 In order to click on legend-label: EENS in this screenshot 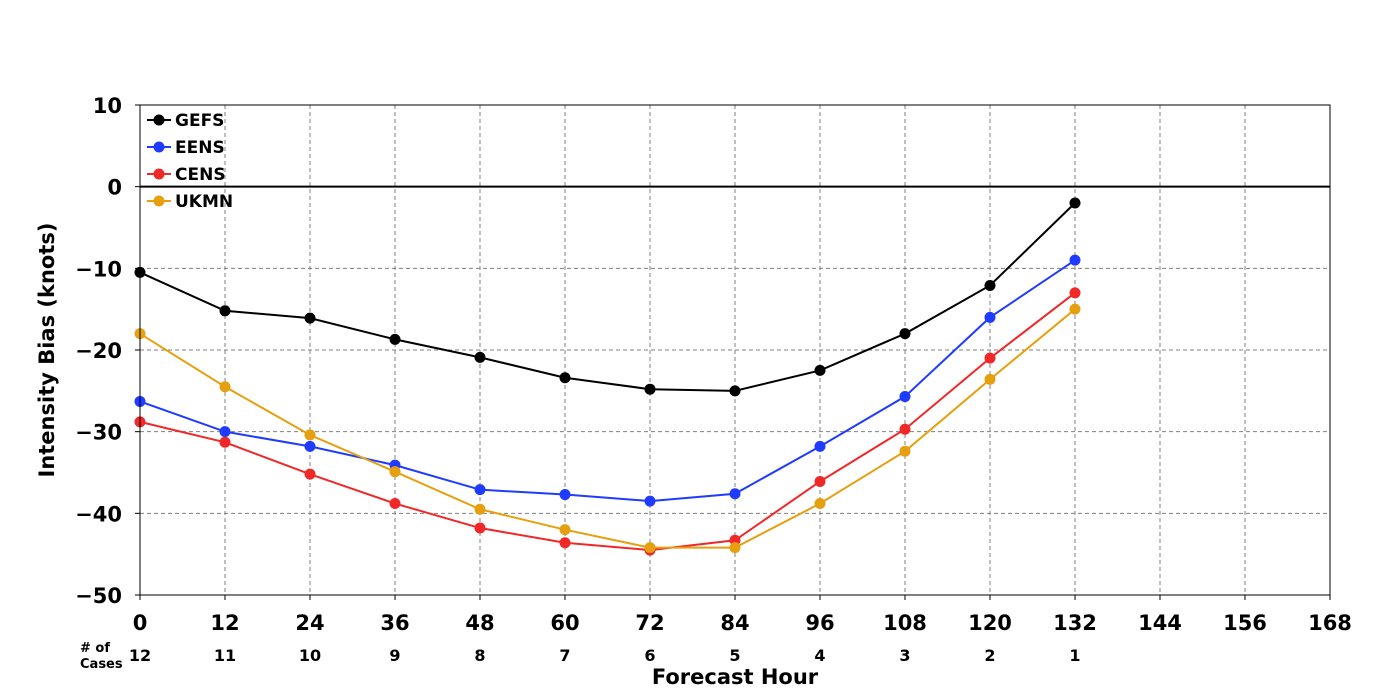, I will do `click(200, 148)`.